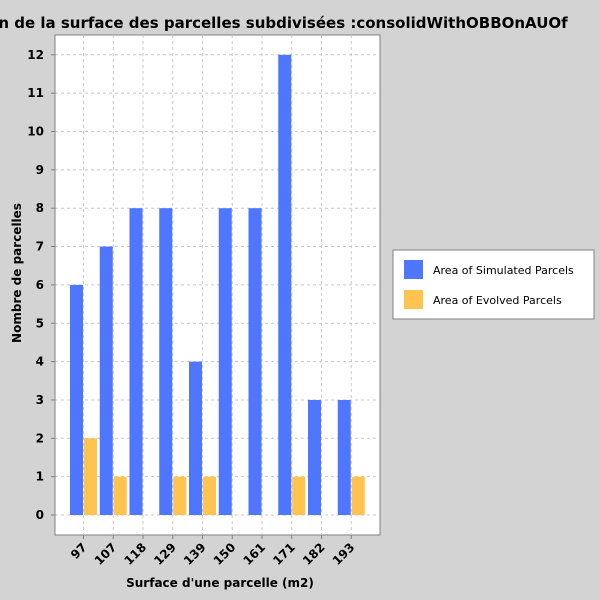 Image resolution: width=600 pixels, height=600 pixels. Describe the element at coordinates (497, 300) in the screenshot. I see `legend-label-evolved: Area of Evolved Parcels` at that location.